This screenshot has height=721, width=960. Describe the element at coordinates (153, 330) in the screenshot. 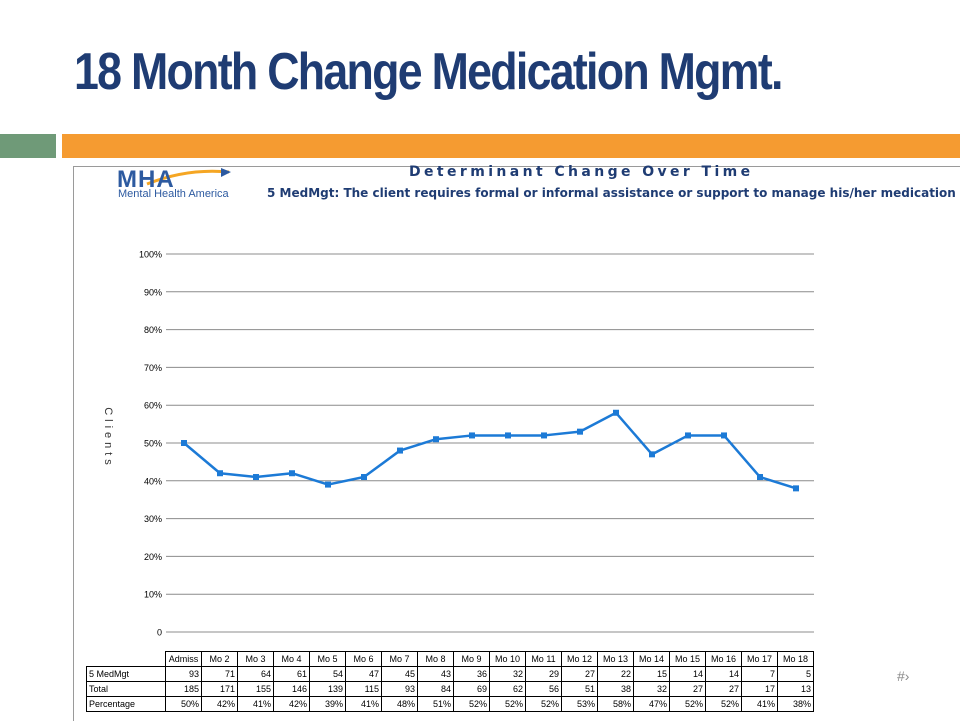

I see `y-tick-label: 80%` at that location.